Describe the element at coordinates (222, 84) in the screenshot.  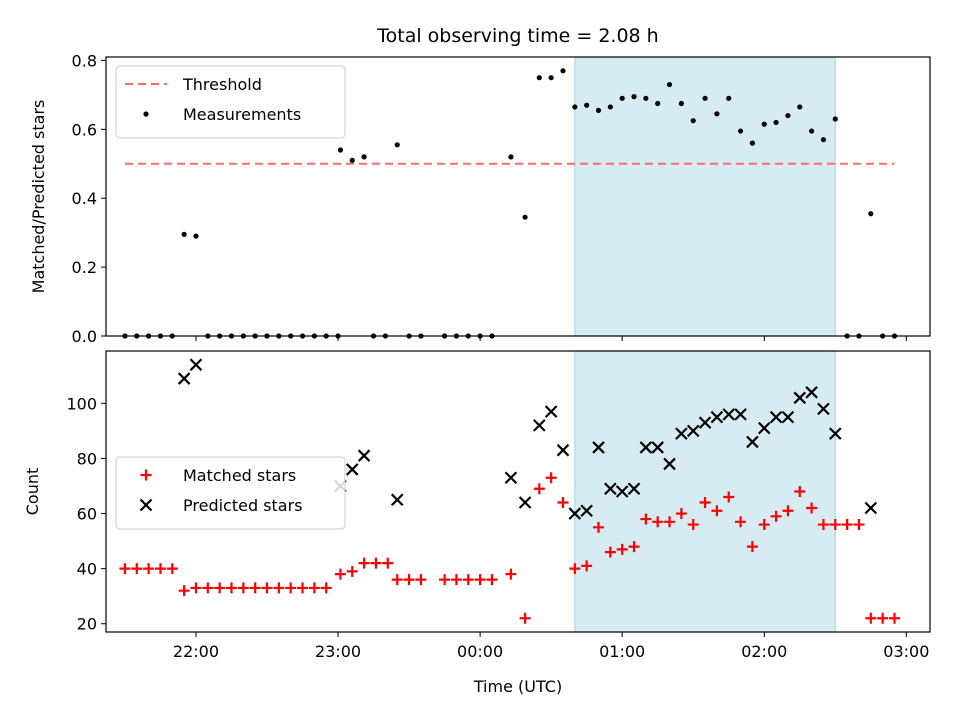
I see `legend-label: Threshold` at that location.